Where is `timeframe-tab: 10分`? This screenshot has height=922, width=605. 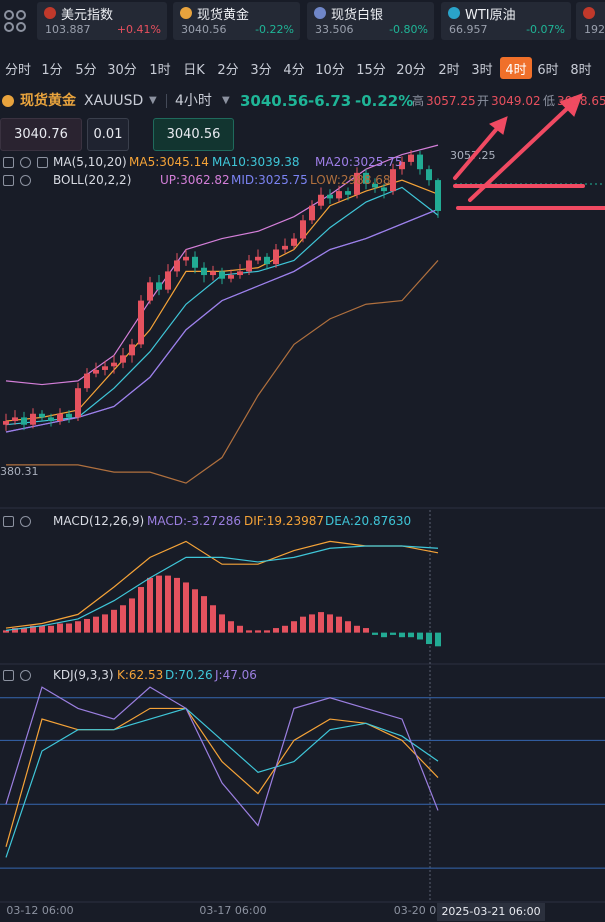
timeframe-tab: 10分 is located at coordinates (330, 70).